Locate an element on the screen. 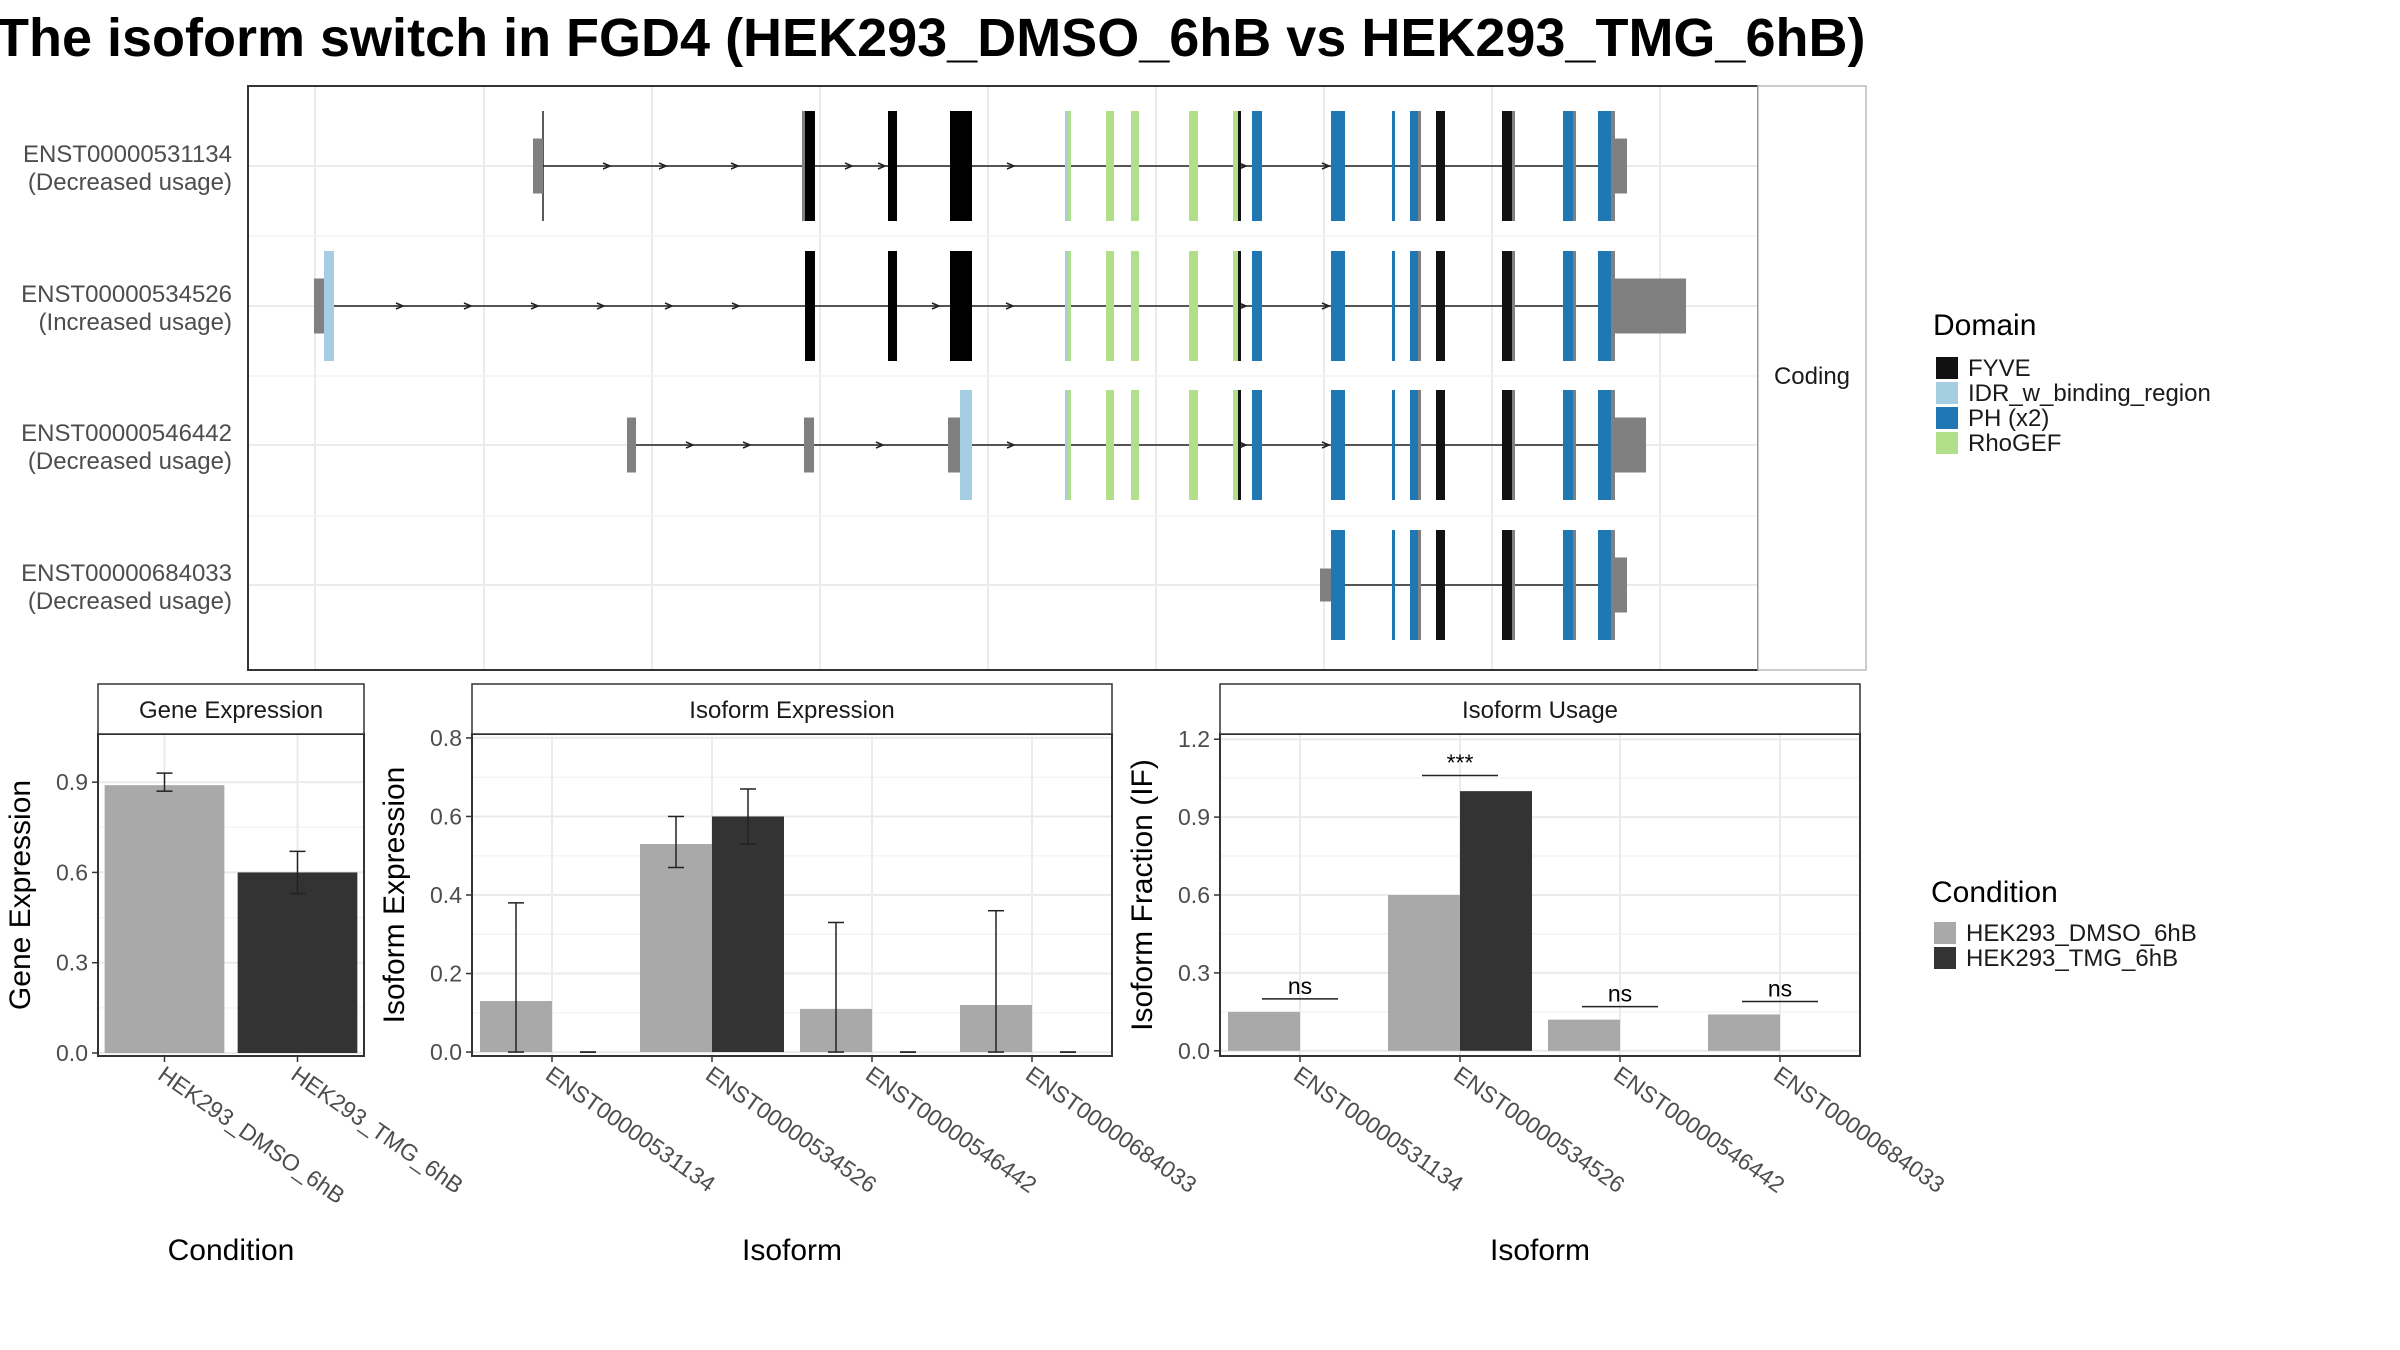  condition-legend-label: HEK293_TMG_6hB is located at coordinates (2072, 958).